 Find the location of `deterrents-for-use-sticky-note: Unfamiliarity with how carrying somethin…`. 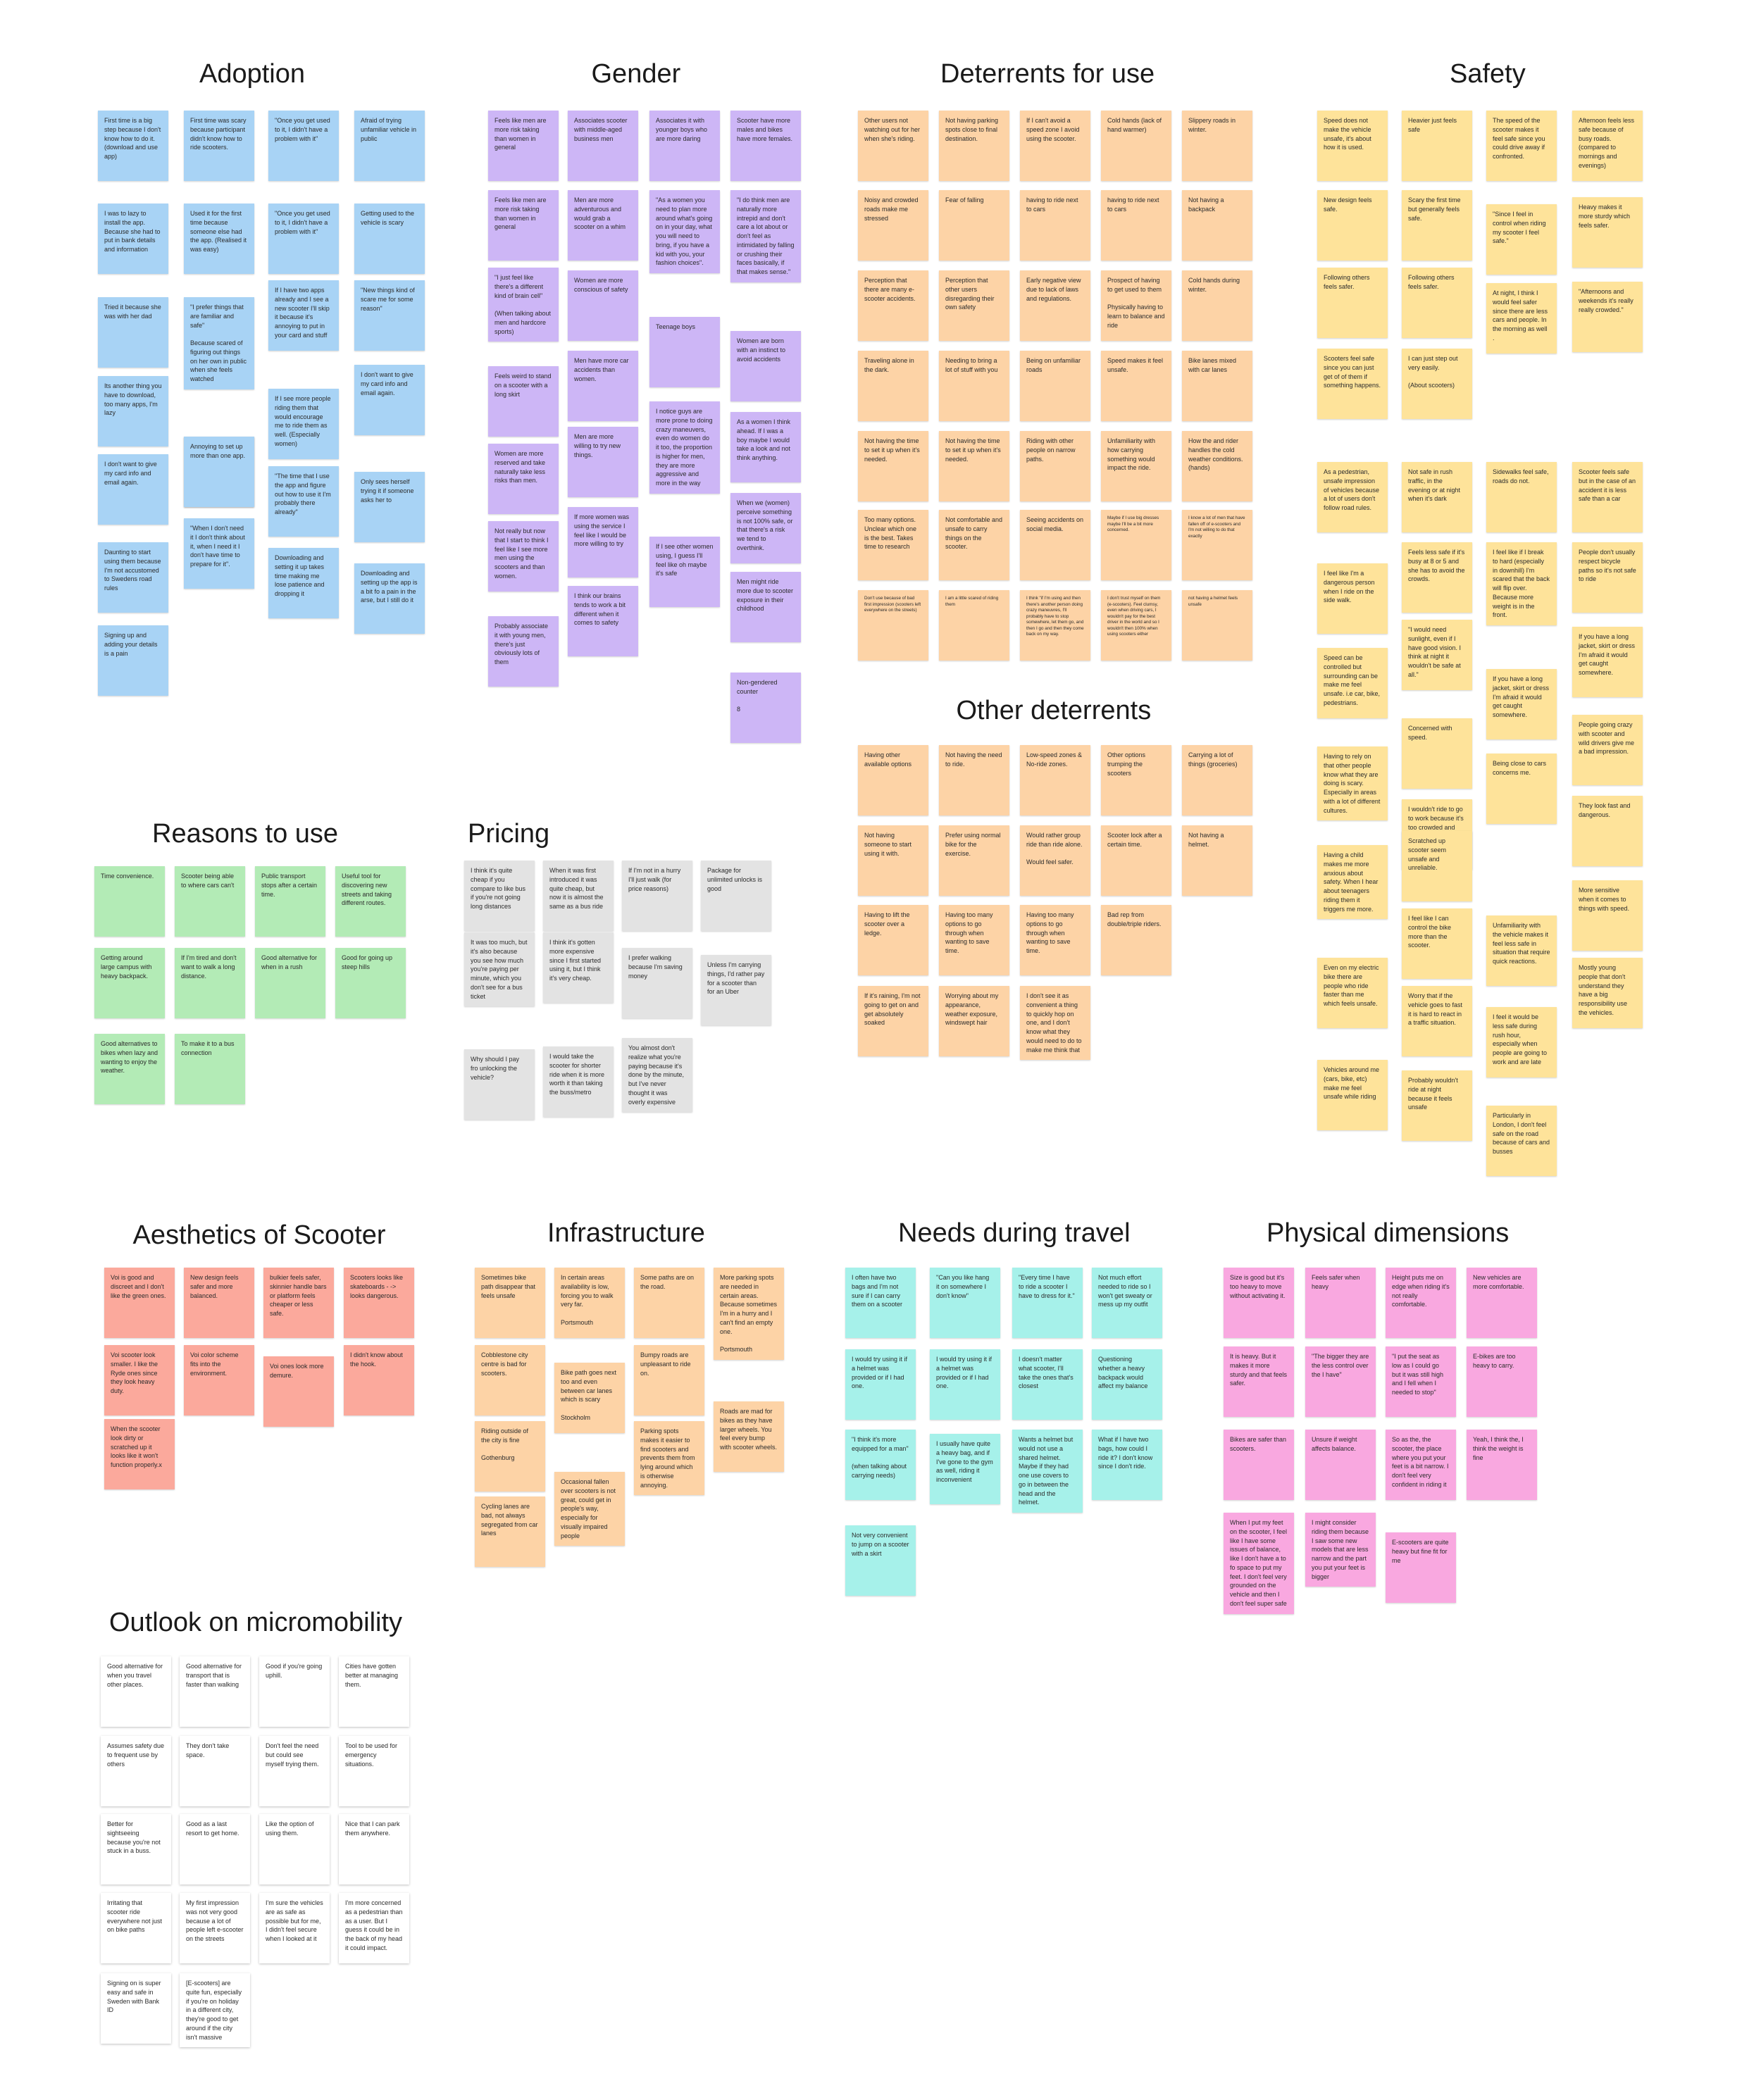

deterrents-for-use-sticky-note: Unfamiliarity with how carrying somethin… is located at coordinates (1136, 466).